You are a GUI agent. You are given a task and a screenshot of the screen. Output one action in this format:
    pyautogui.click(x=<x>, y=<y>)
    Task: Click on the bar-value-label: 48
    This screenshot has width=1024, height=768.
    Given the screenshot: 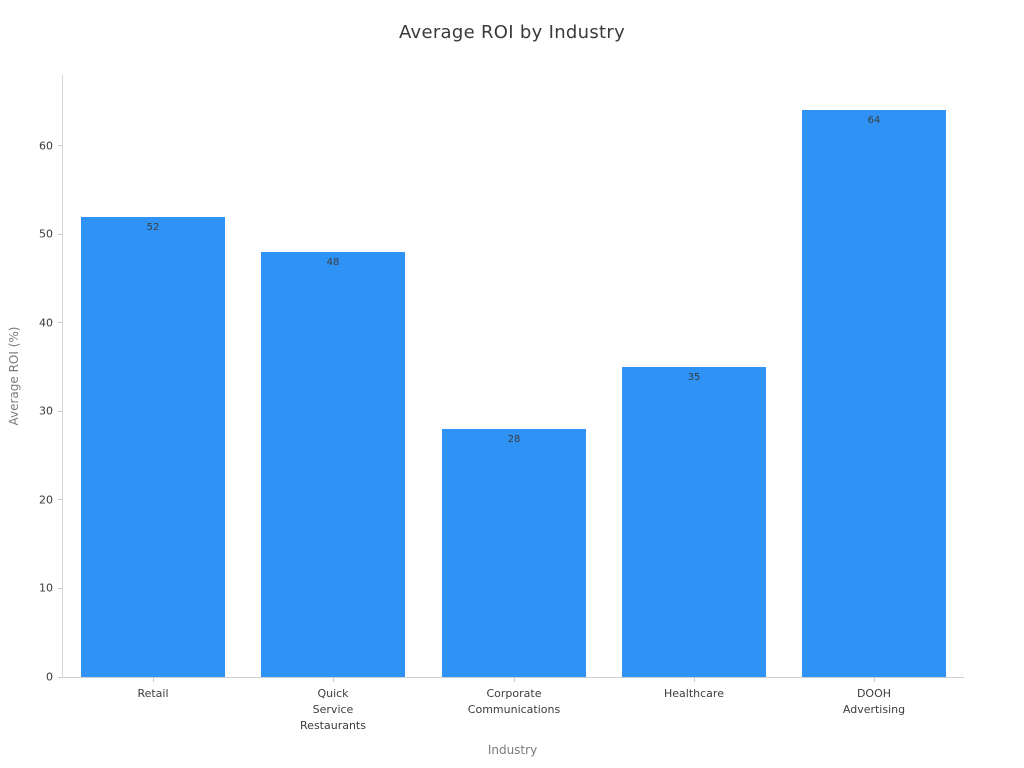 What is the action you would take?
    pyautogui.click(x=333, y=262)
    